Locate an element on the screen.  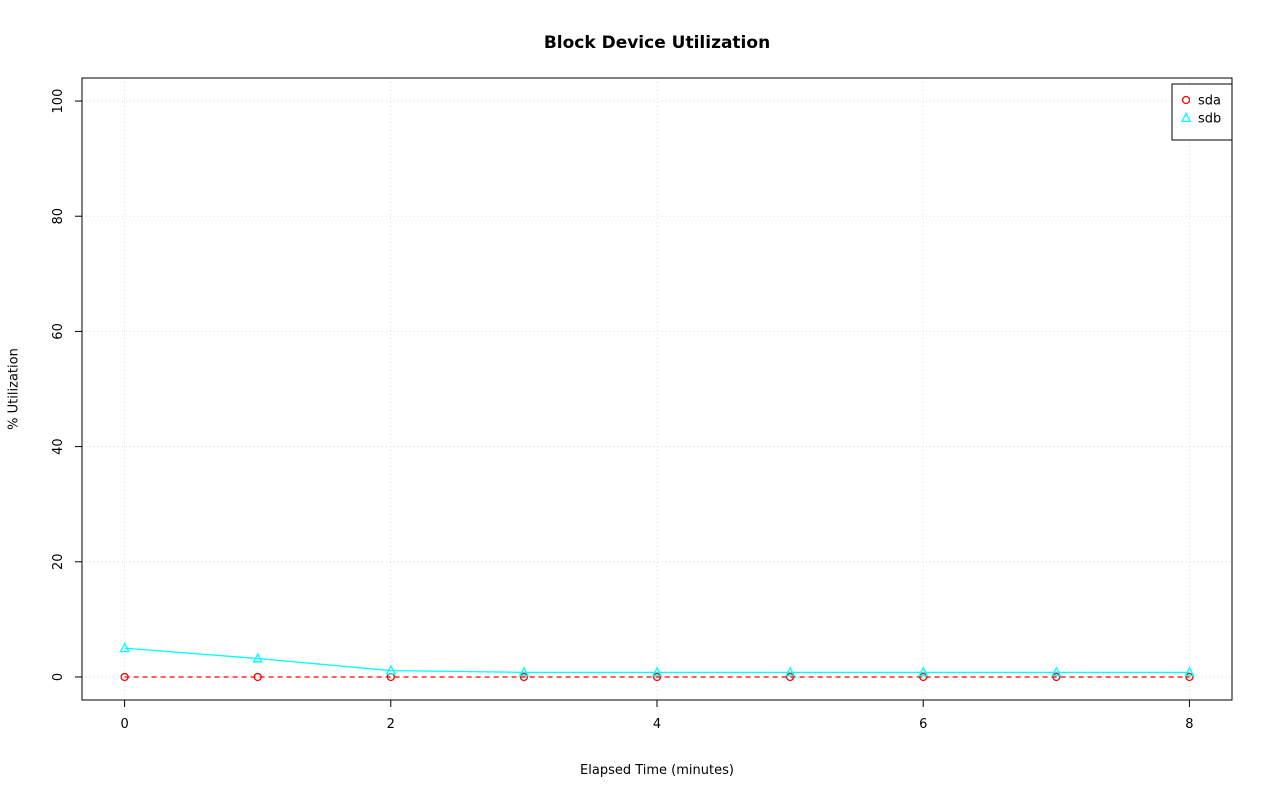
x-tick-label: 2 is located at coordinates (391, 724).